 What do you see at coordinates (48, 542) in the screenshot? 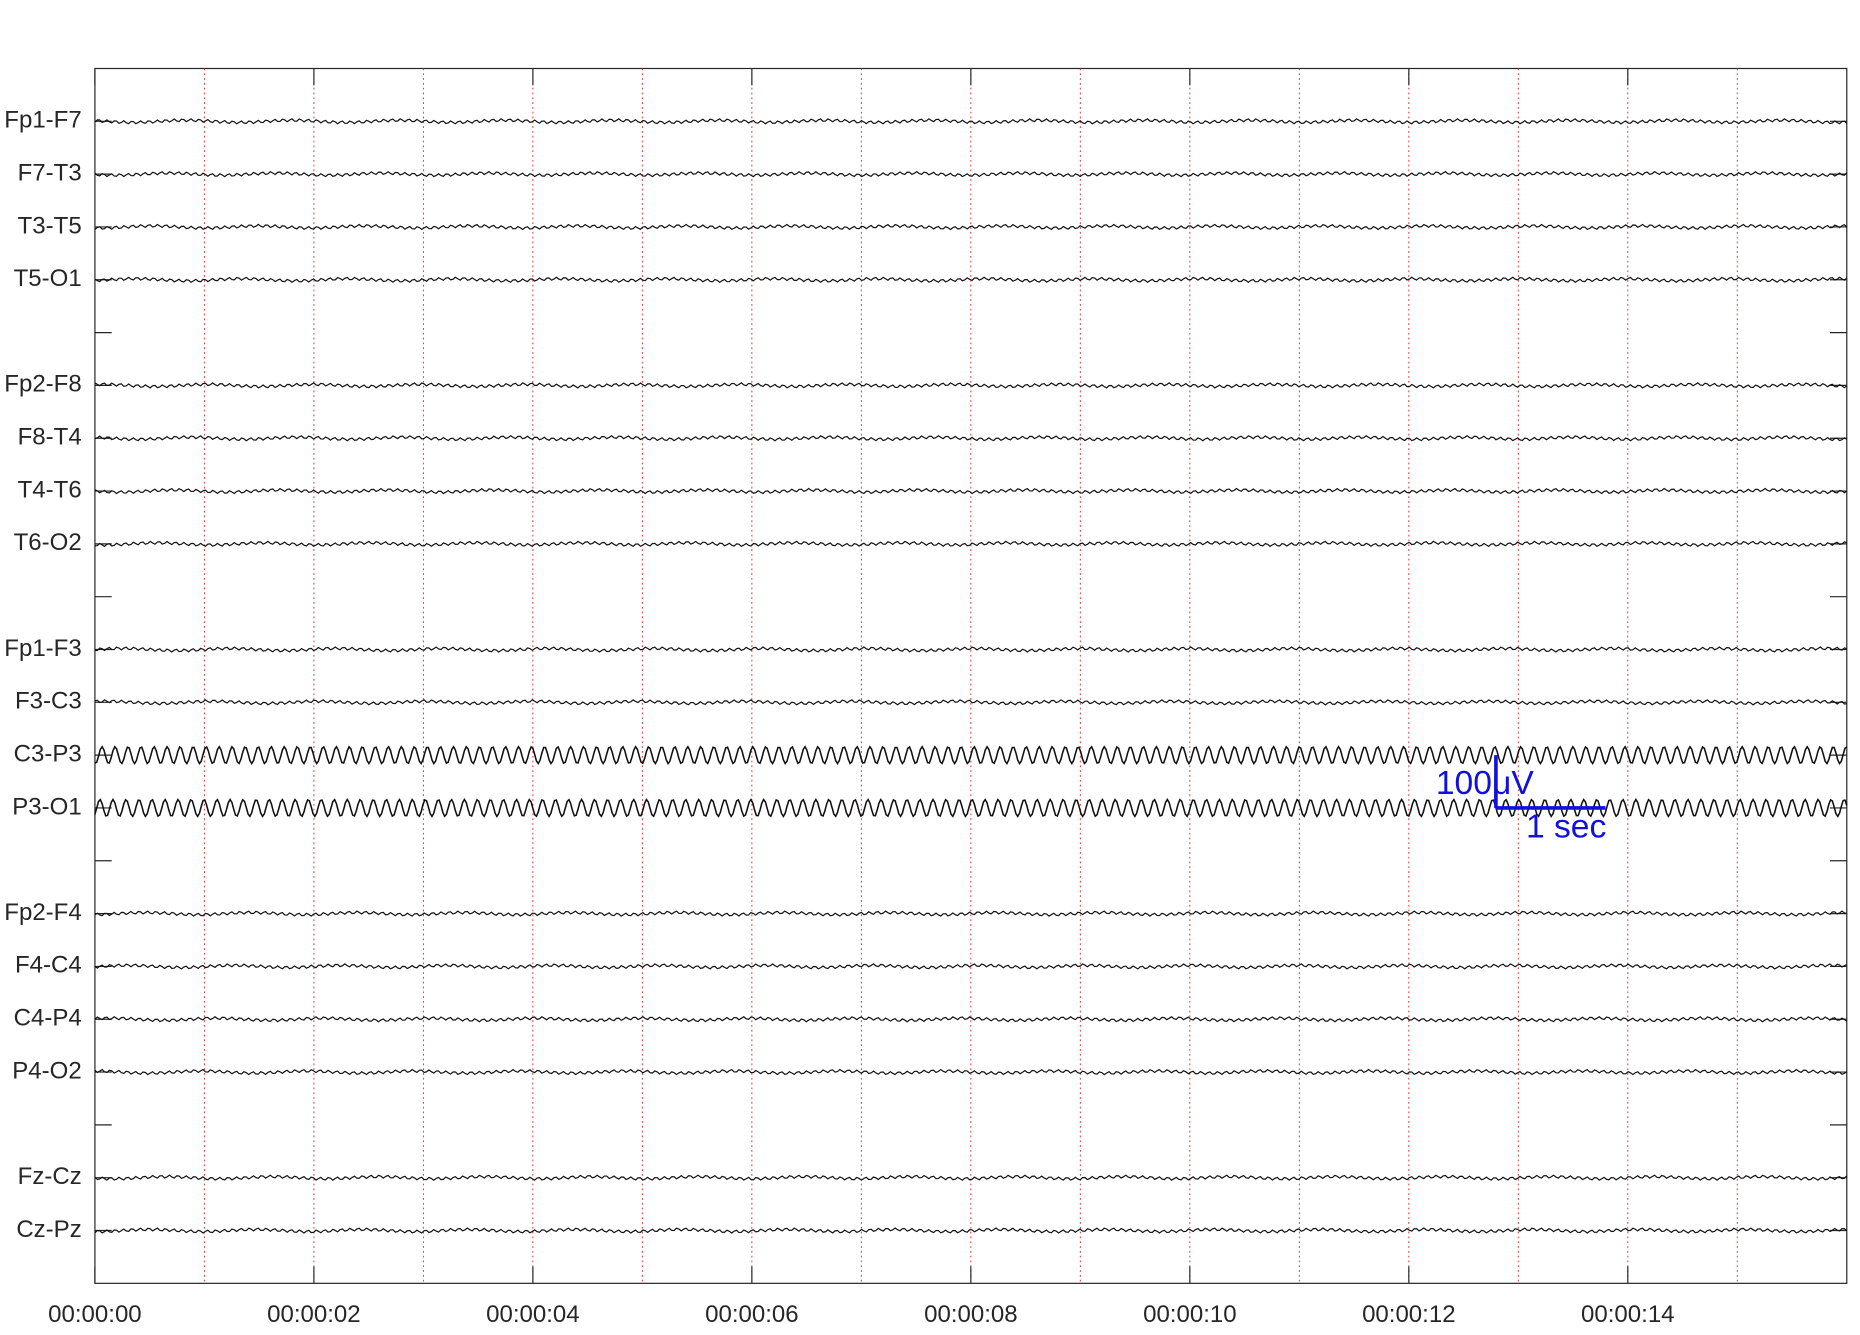
I see `y-tick-label: T6-O2` at bounding box center [48, 542].